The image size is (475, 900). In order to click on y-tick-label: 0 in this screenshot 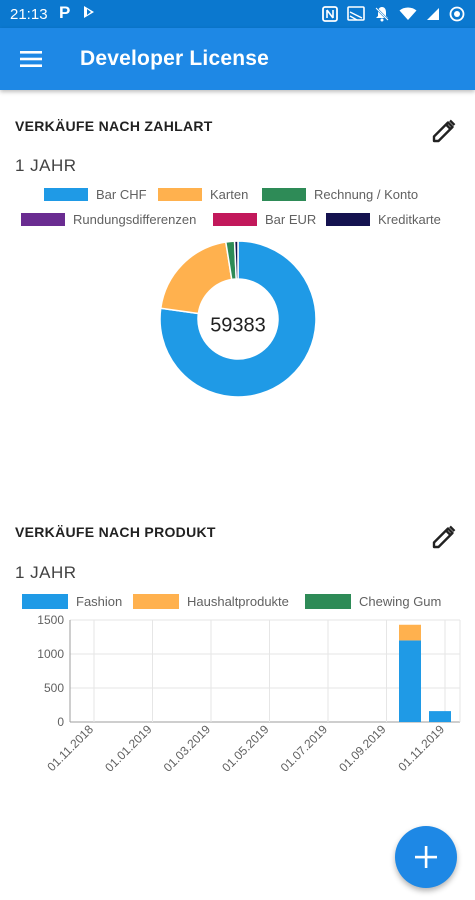, I will do `click(60, 722)`.